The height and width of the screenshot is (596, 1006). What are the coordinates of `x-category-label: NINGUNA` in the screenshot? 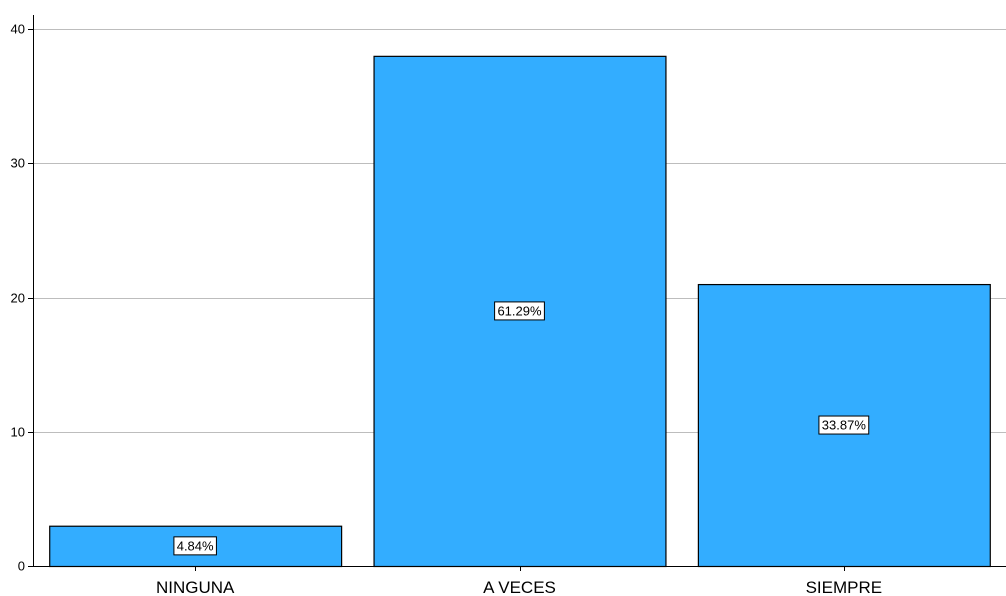 It's located at (195, 587).